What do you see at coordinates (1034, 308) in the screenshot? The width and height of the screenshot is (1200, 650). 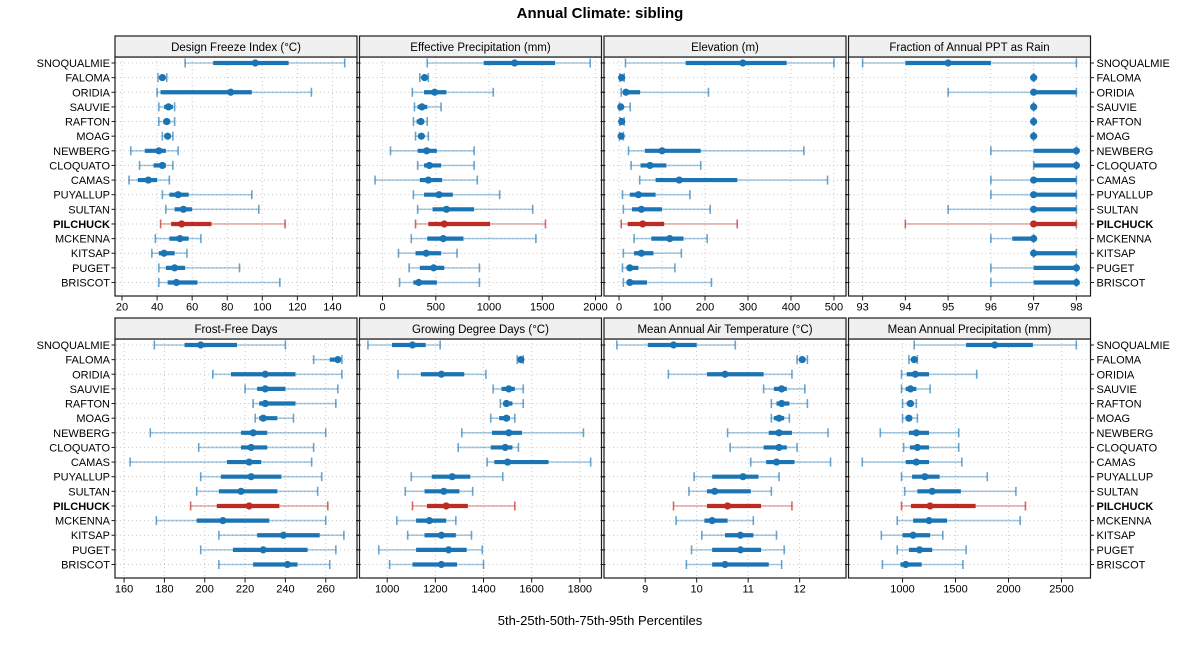 I see `axis-tick-label: 97` at bounding box center [1034, 308].